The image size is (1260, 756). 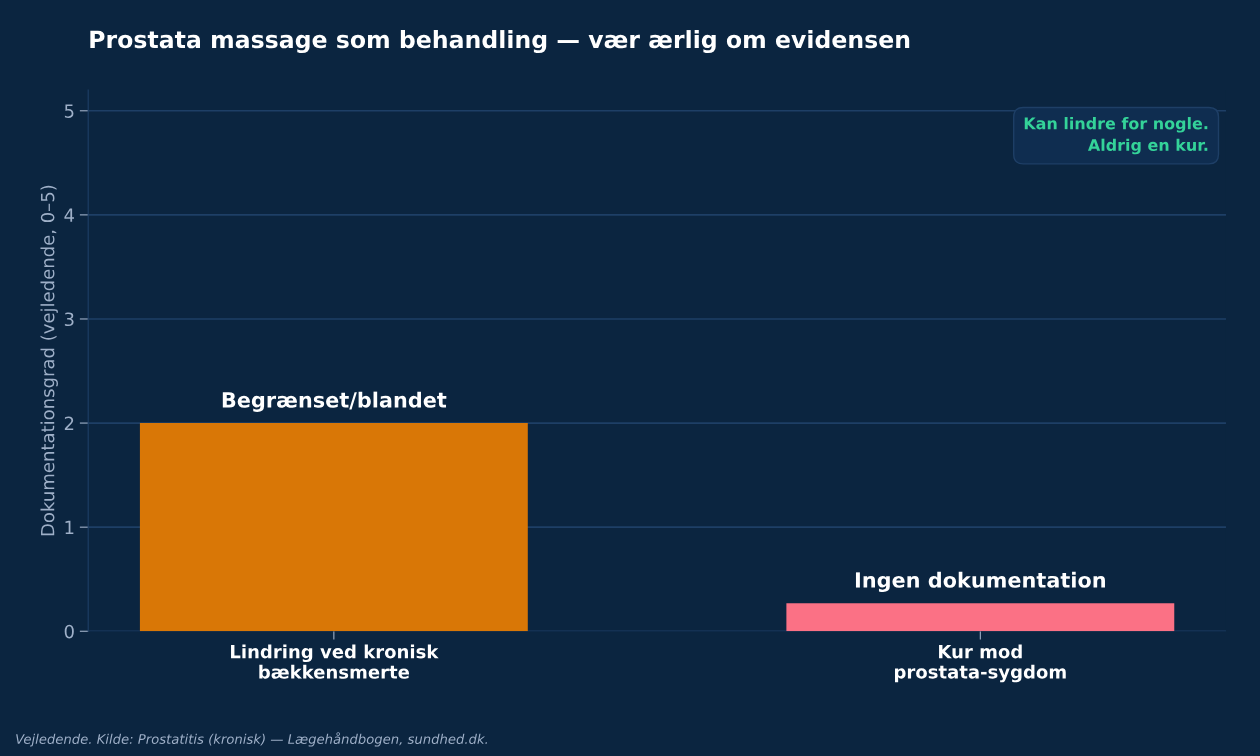 What do you see at coordinates (334, 401) in the screenshot?
I see `data-label: Begrænset/blandet` at bounding box center [334, 401].